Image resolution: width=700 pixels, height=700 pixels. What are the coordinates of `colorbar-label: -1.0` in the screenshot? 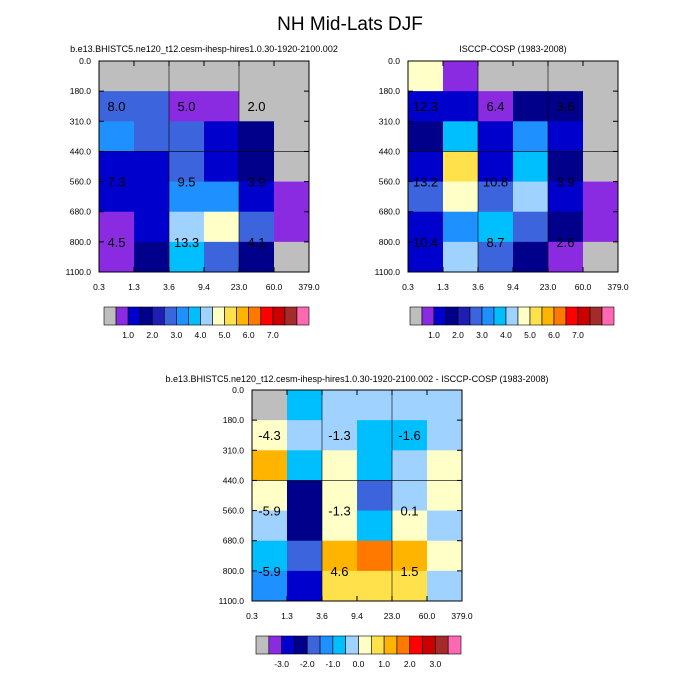 It's located at (333, 664).